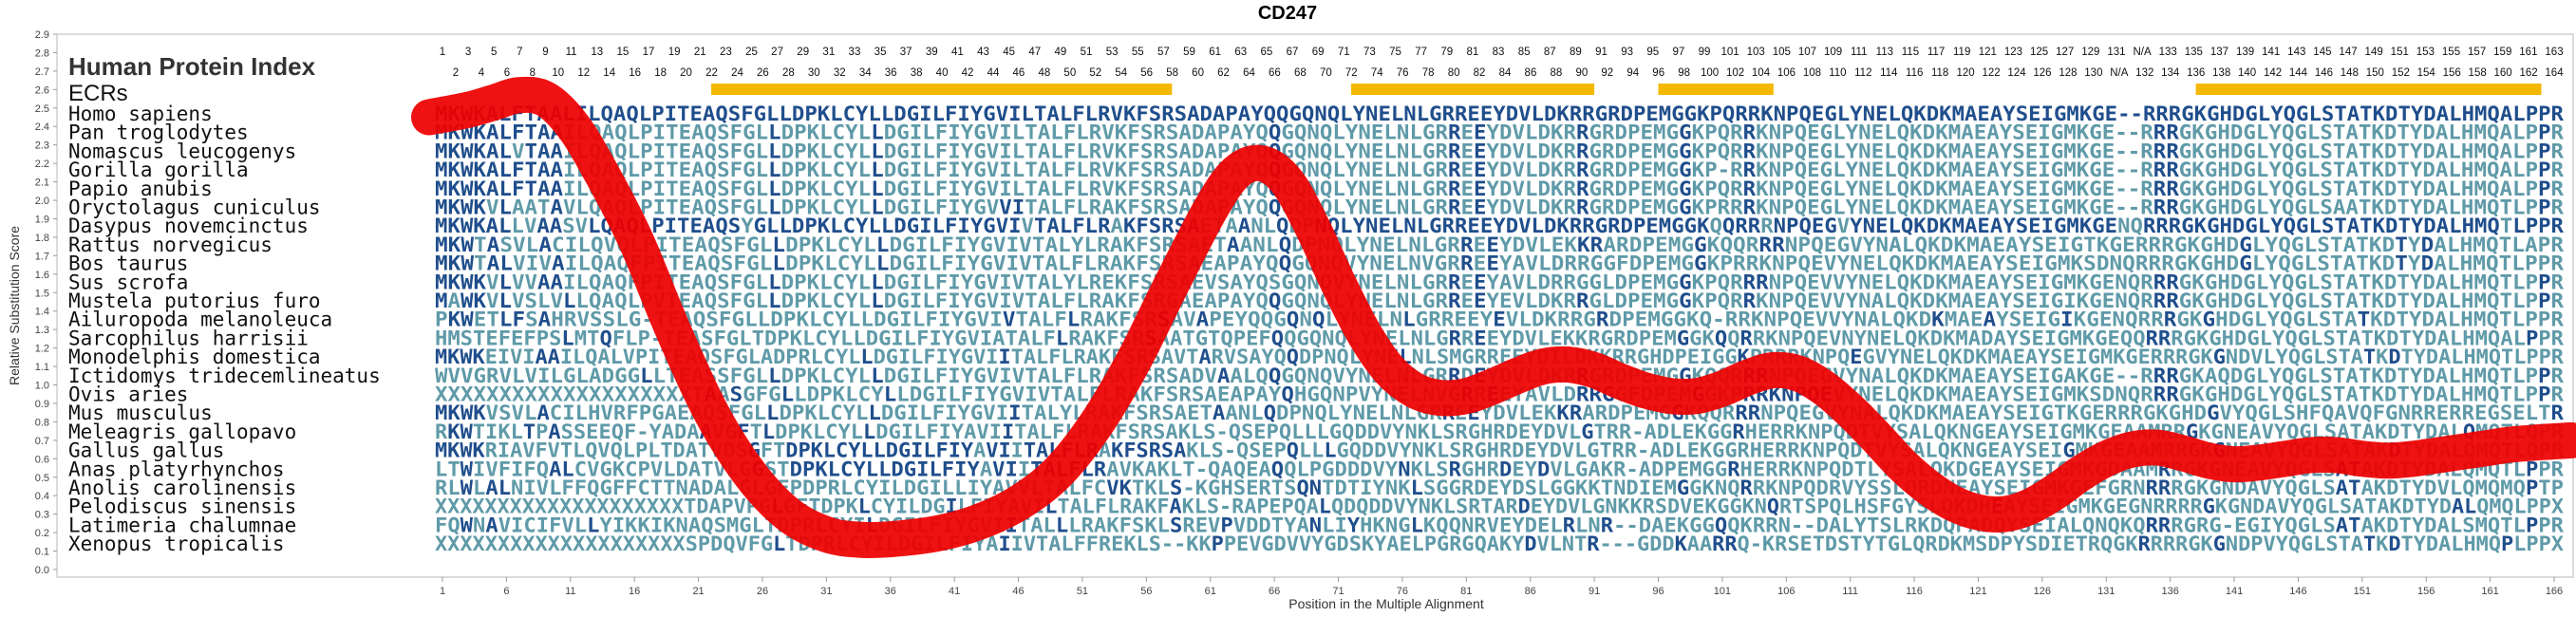  What do you see at coordinates (1735, 73) in the screenshot?
I see `top-position-number: 102` at bounding box center [1735, 73].